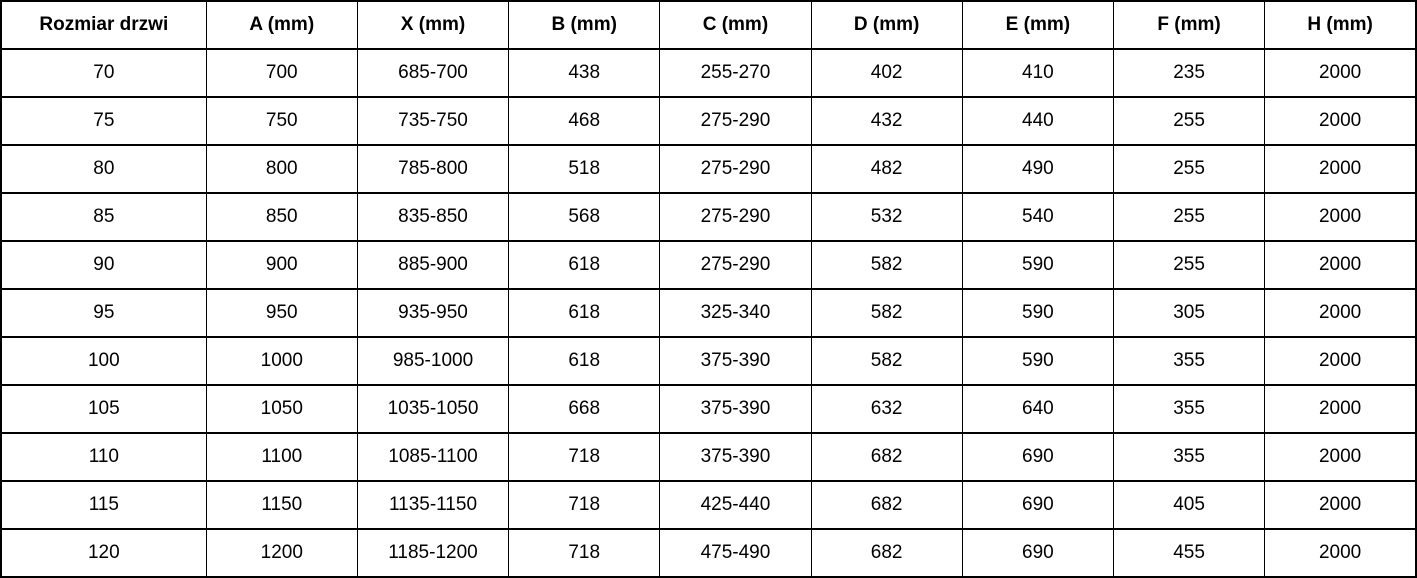  Describe the element at coordinates (735, 313) in the screenshot. I see `table-cell: 325-340` at that location.